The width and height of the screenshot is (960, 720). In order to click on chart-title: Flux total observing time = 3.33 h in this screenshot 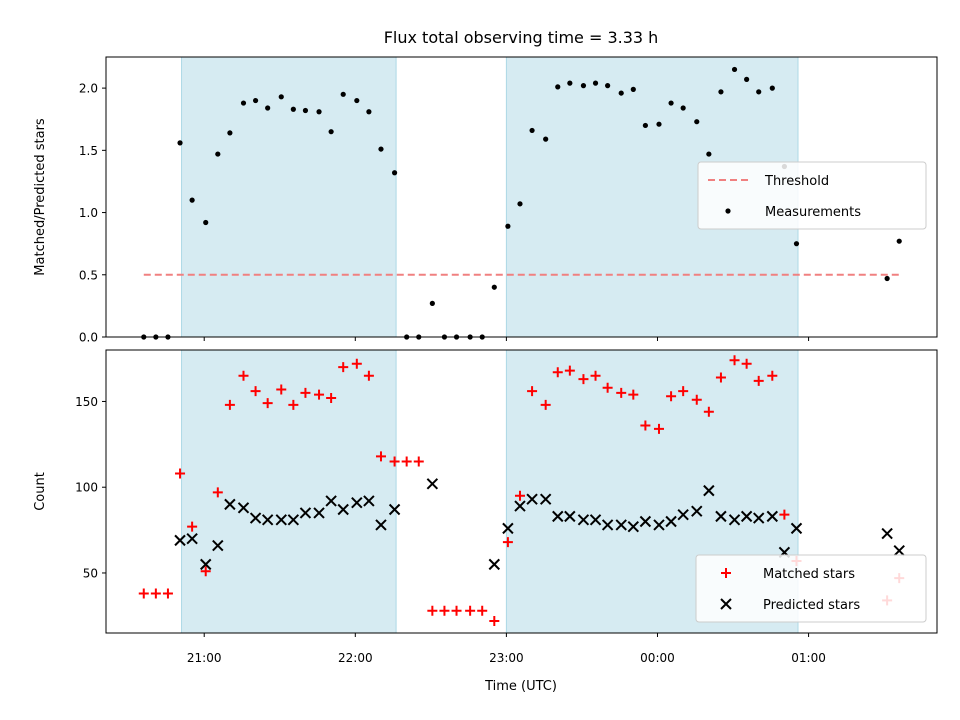, I will do `click(521, 37)`.